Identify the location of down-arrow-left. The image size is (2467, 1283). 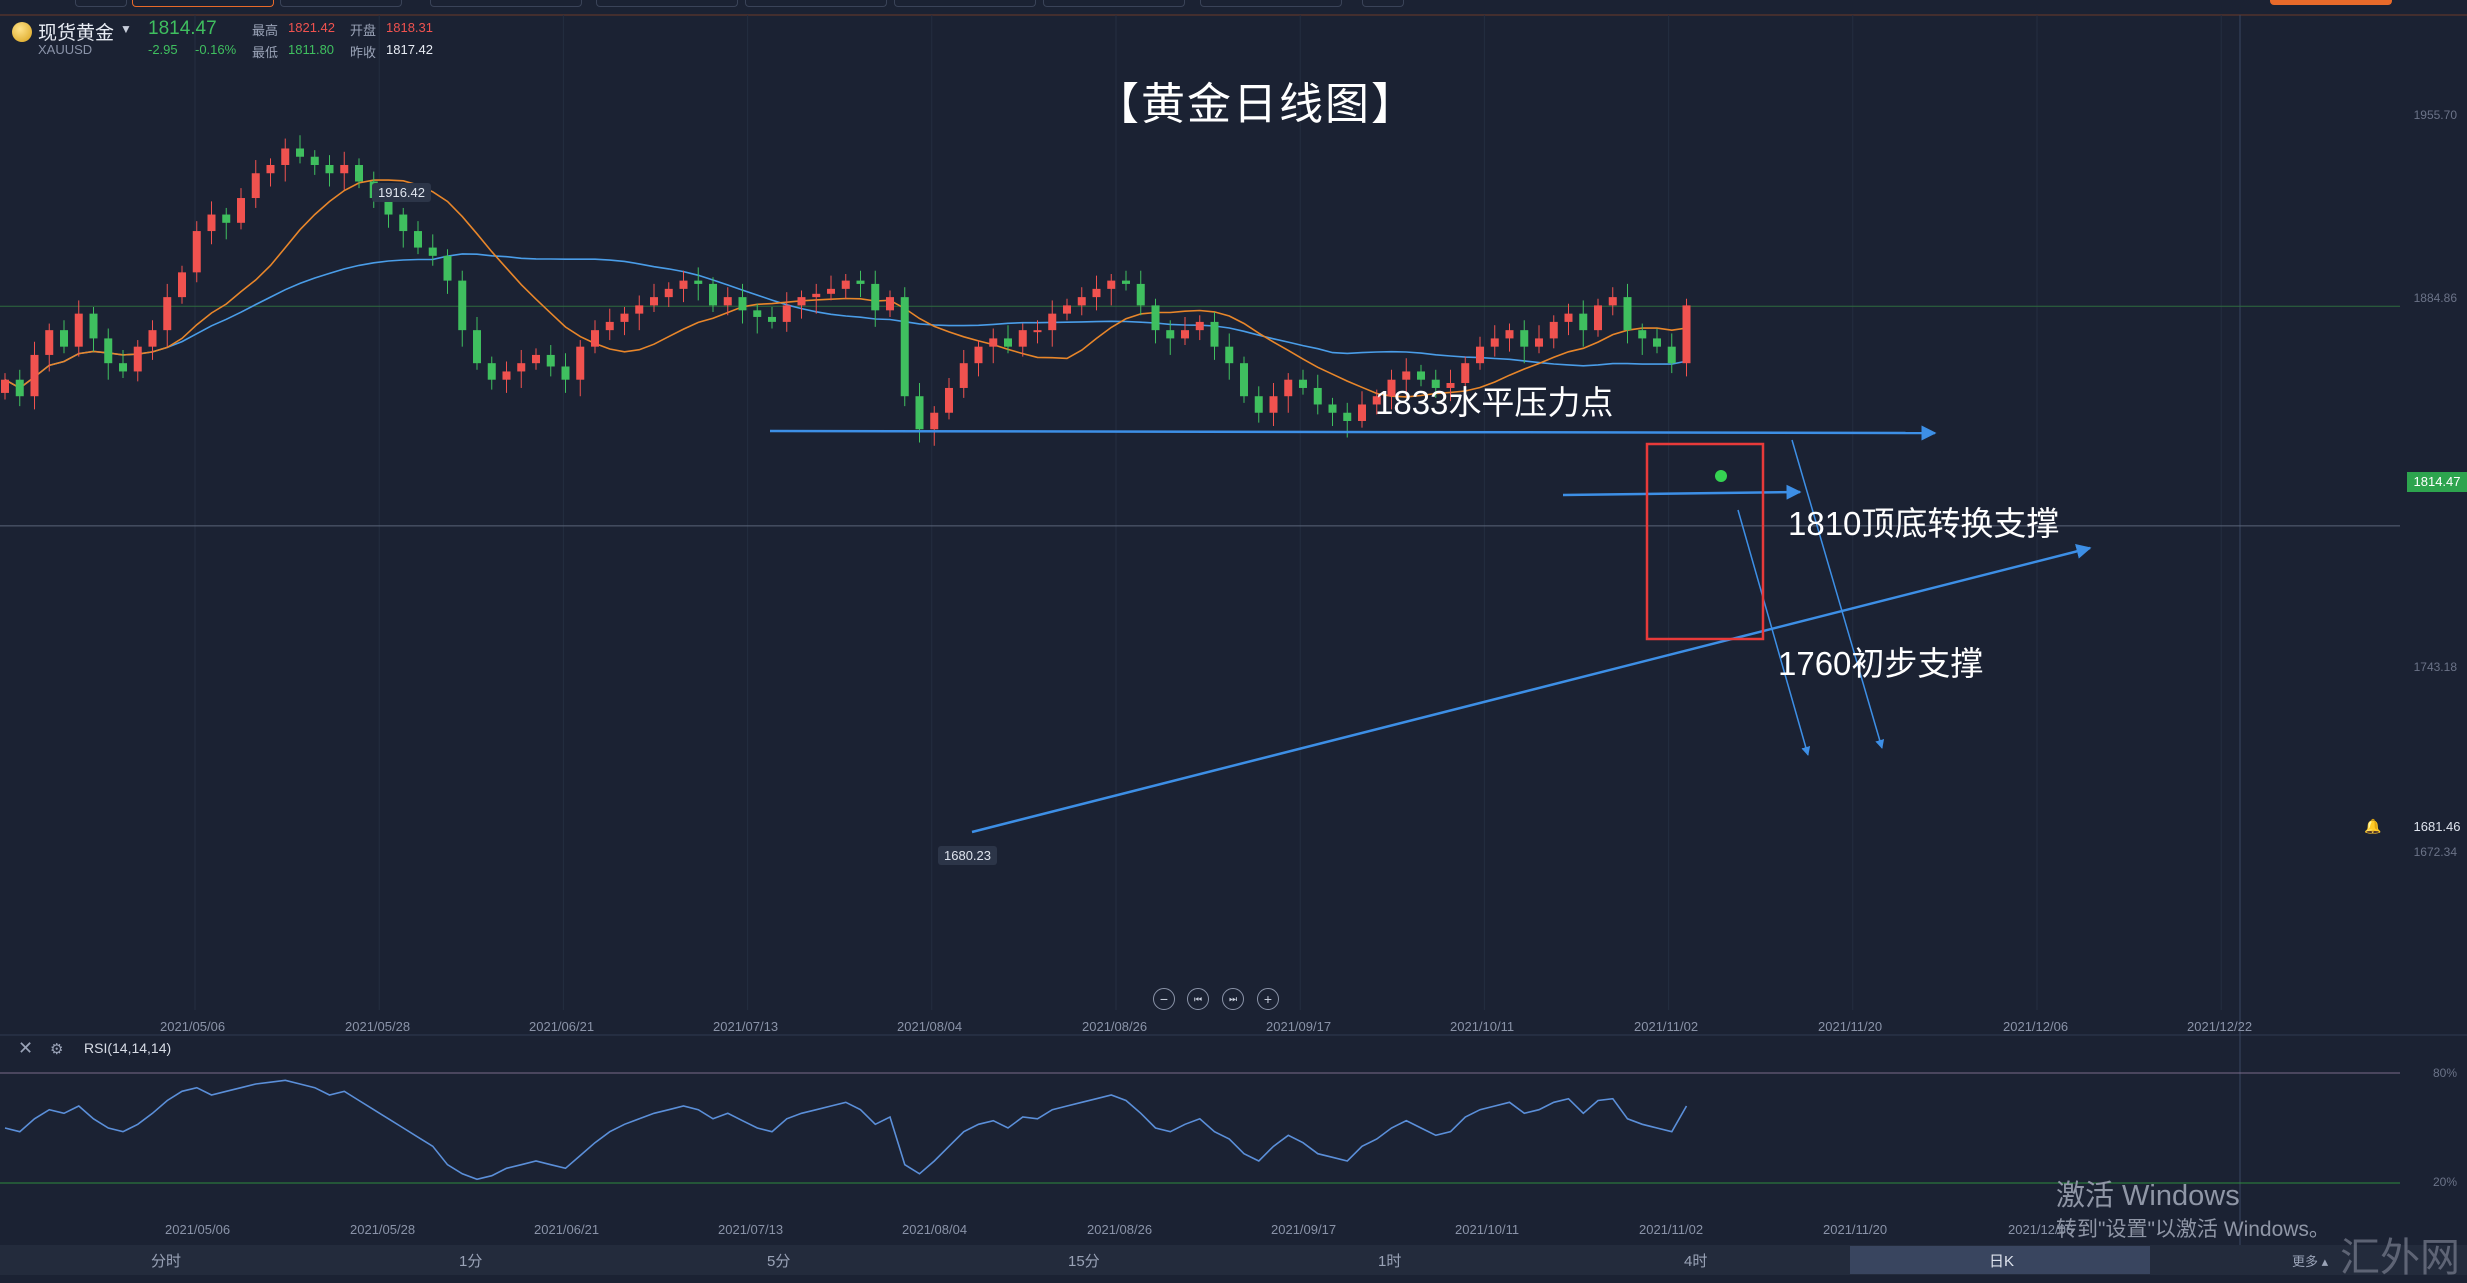
(1774, 632).